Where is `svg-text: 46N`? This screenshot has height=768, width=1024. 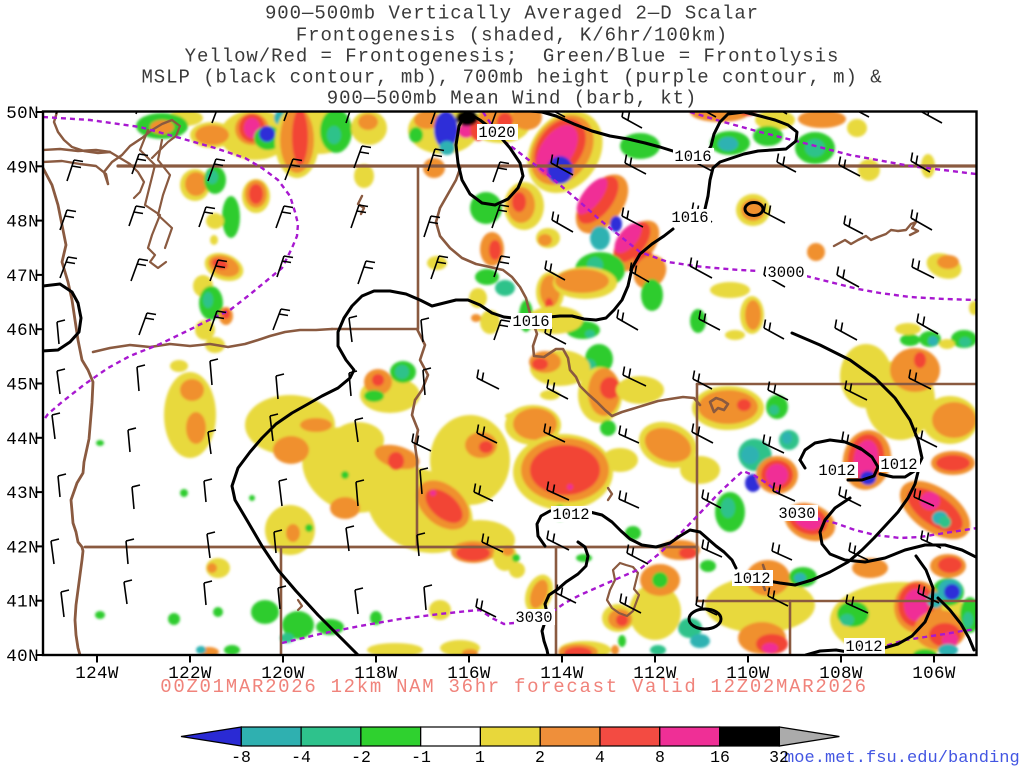
svg-text: 46N is located at coordinates (22, 331).